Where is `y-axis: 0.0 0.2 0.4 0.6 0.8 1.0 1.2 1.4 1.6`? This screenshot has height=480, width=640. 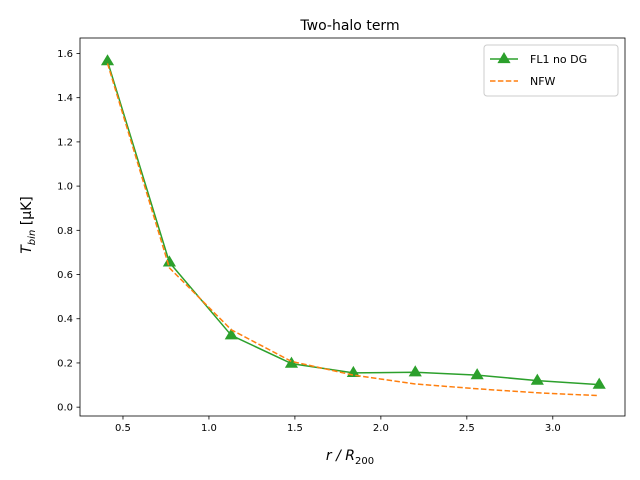 y-axis: 0.0 0.2 0.4 0.6 0.8 1.0 1.2 1.4 1.6 is located at coordinates (68, 231).